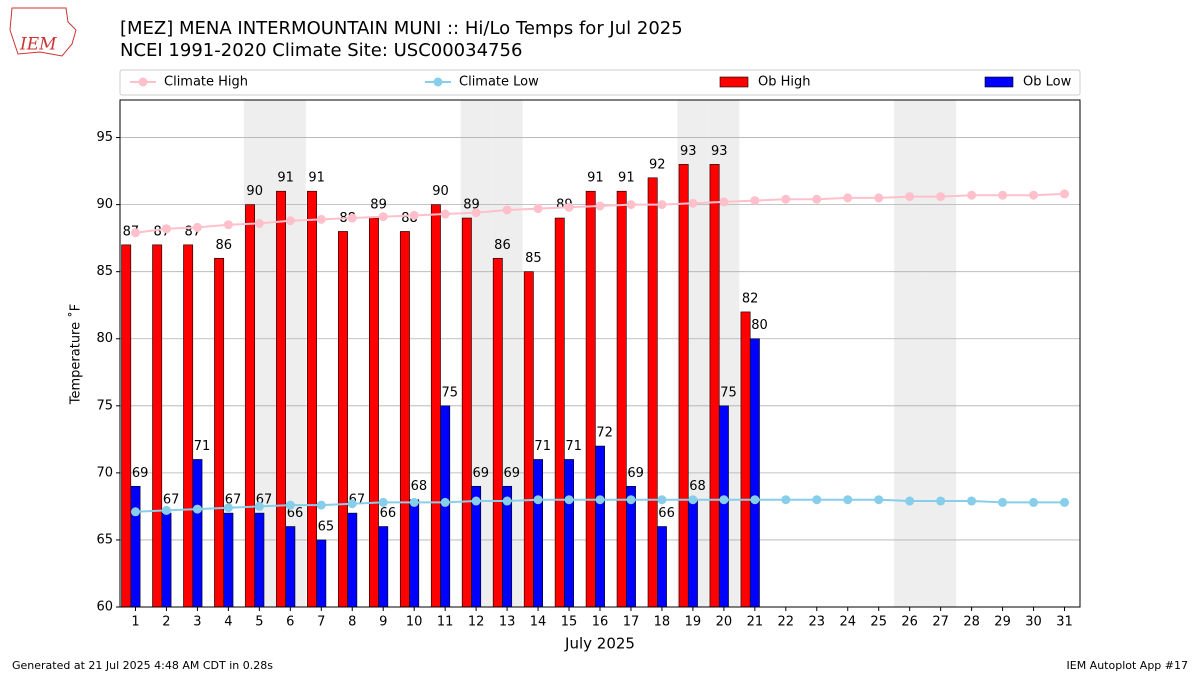 This screenshot has width=1200, height=675. Describe the element at coordinates (569, 622) in the screenshot. I see `x-tick-label: 15` at that location.